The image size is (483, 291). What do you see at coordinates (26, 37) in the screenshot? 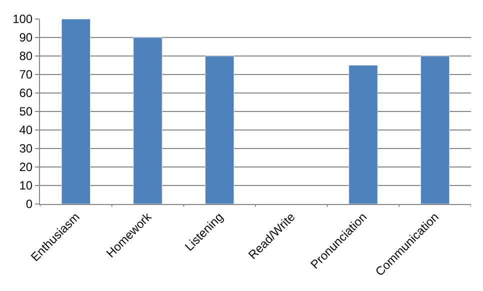
I see `y-tick-label: 90` at bounding box center [26, 37].